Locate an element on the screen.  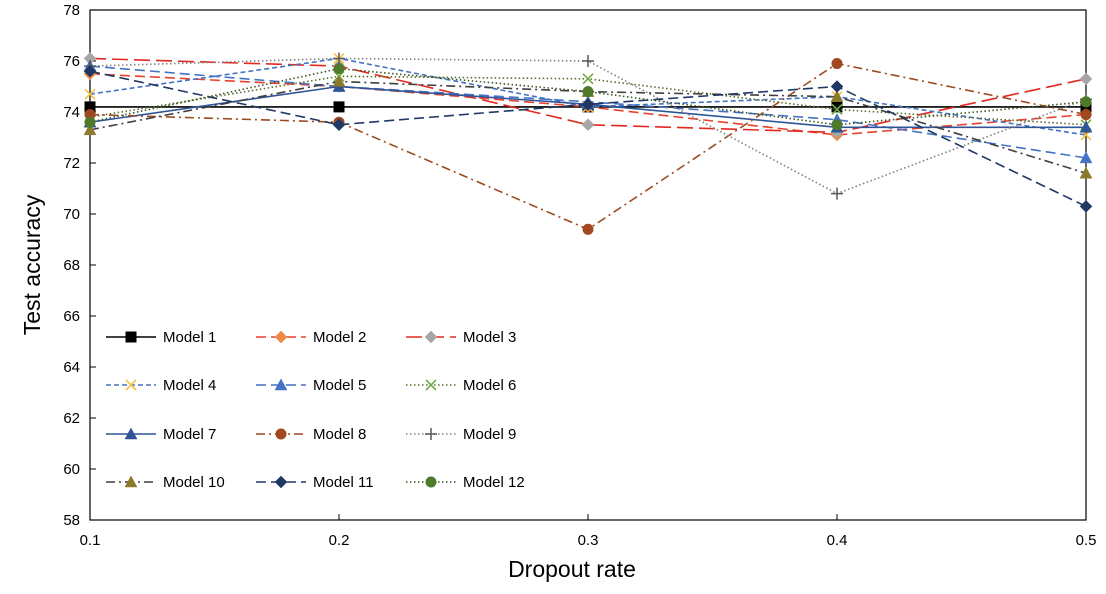
y-tick-label: 66 is located at coordinates (71, 316).